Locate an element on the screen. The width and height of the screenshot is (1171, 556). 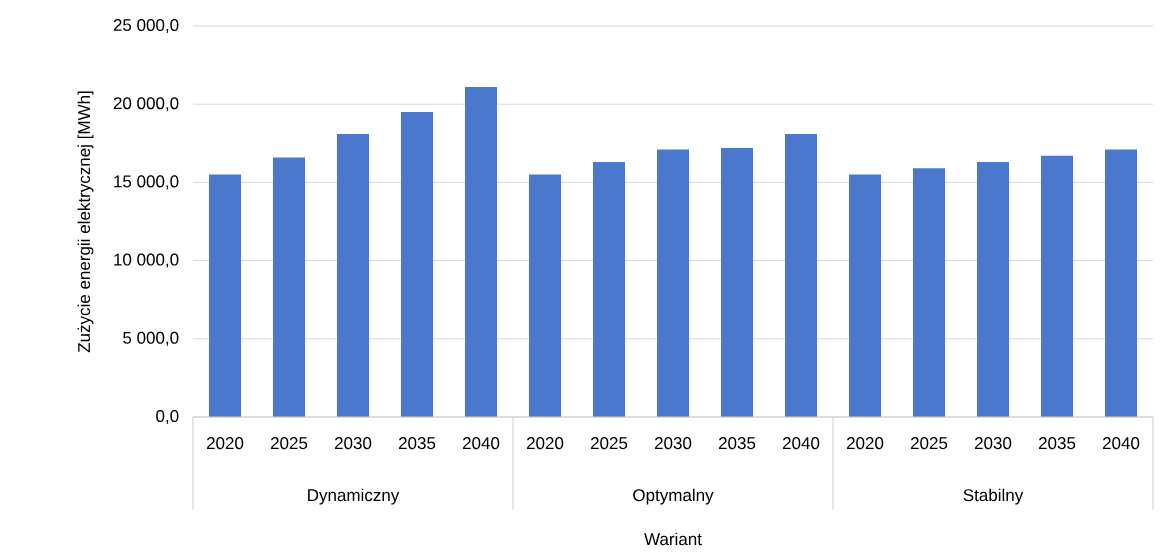
y-tick-label: 25 000,0 is located at coordinates (146, 26).